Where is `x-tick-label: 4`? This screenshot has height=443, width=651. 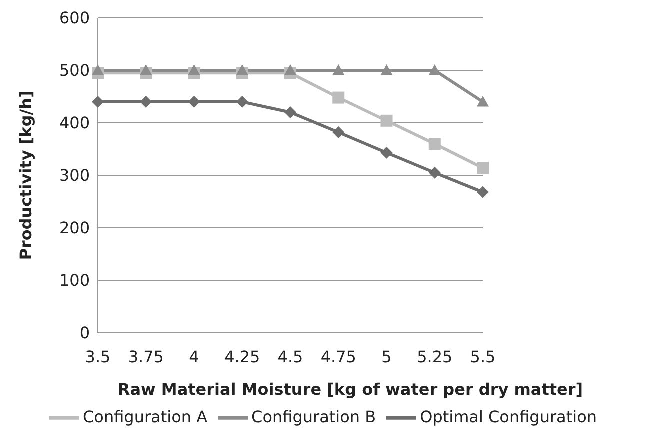
x-tick-label: 4 is located at coordinates (194, 356).